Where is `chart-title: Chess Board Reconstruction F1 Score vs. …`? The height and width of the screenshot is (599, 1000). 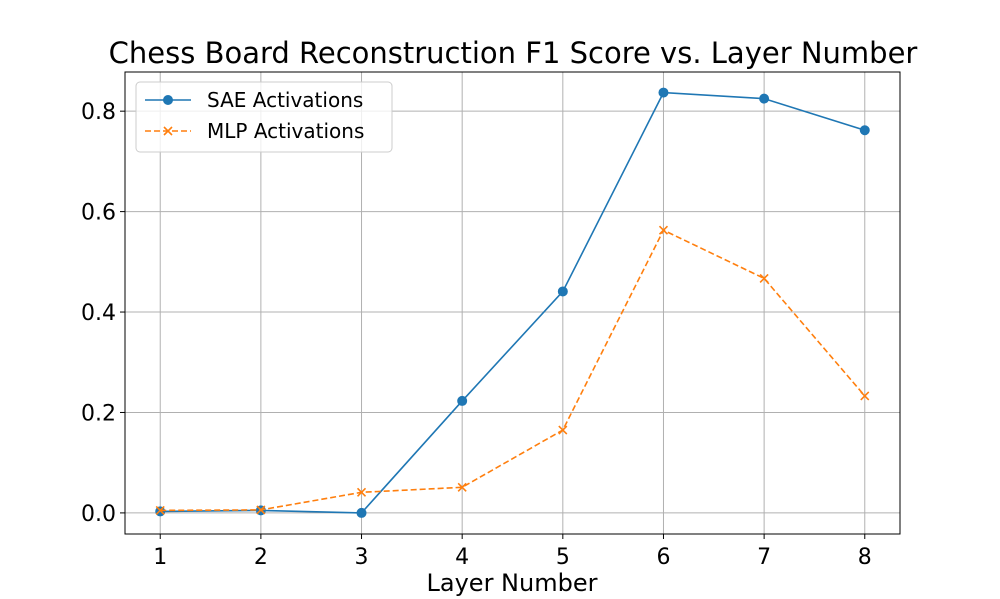 chart-title: Chess Board Reconstruction F1 Score vs. … is located at coordinates (513, 53).